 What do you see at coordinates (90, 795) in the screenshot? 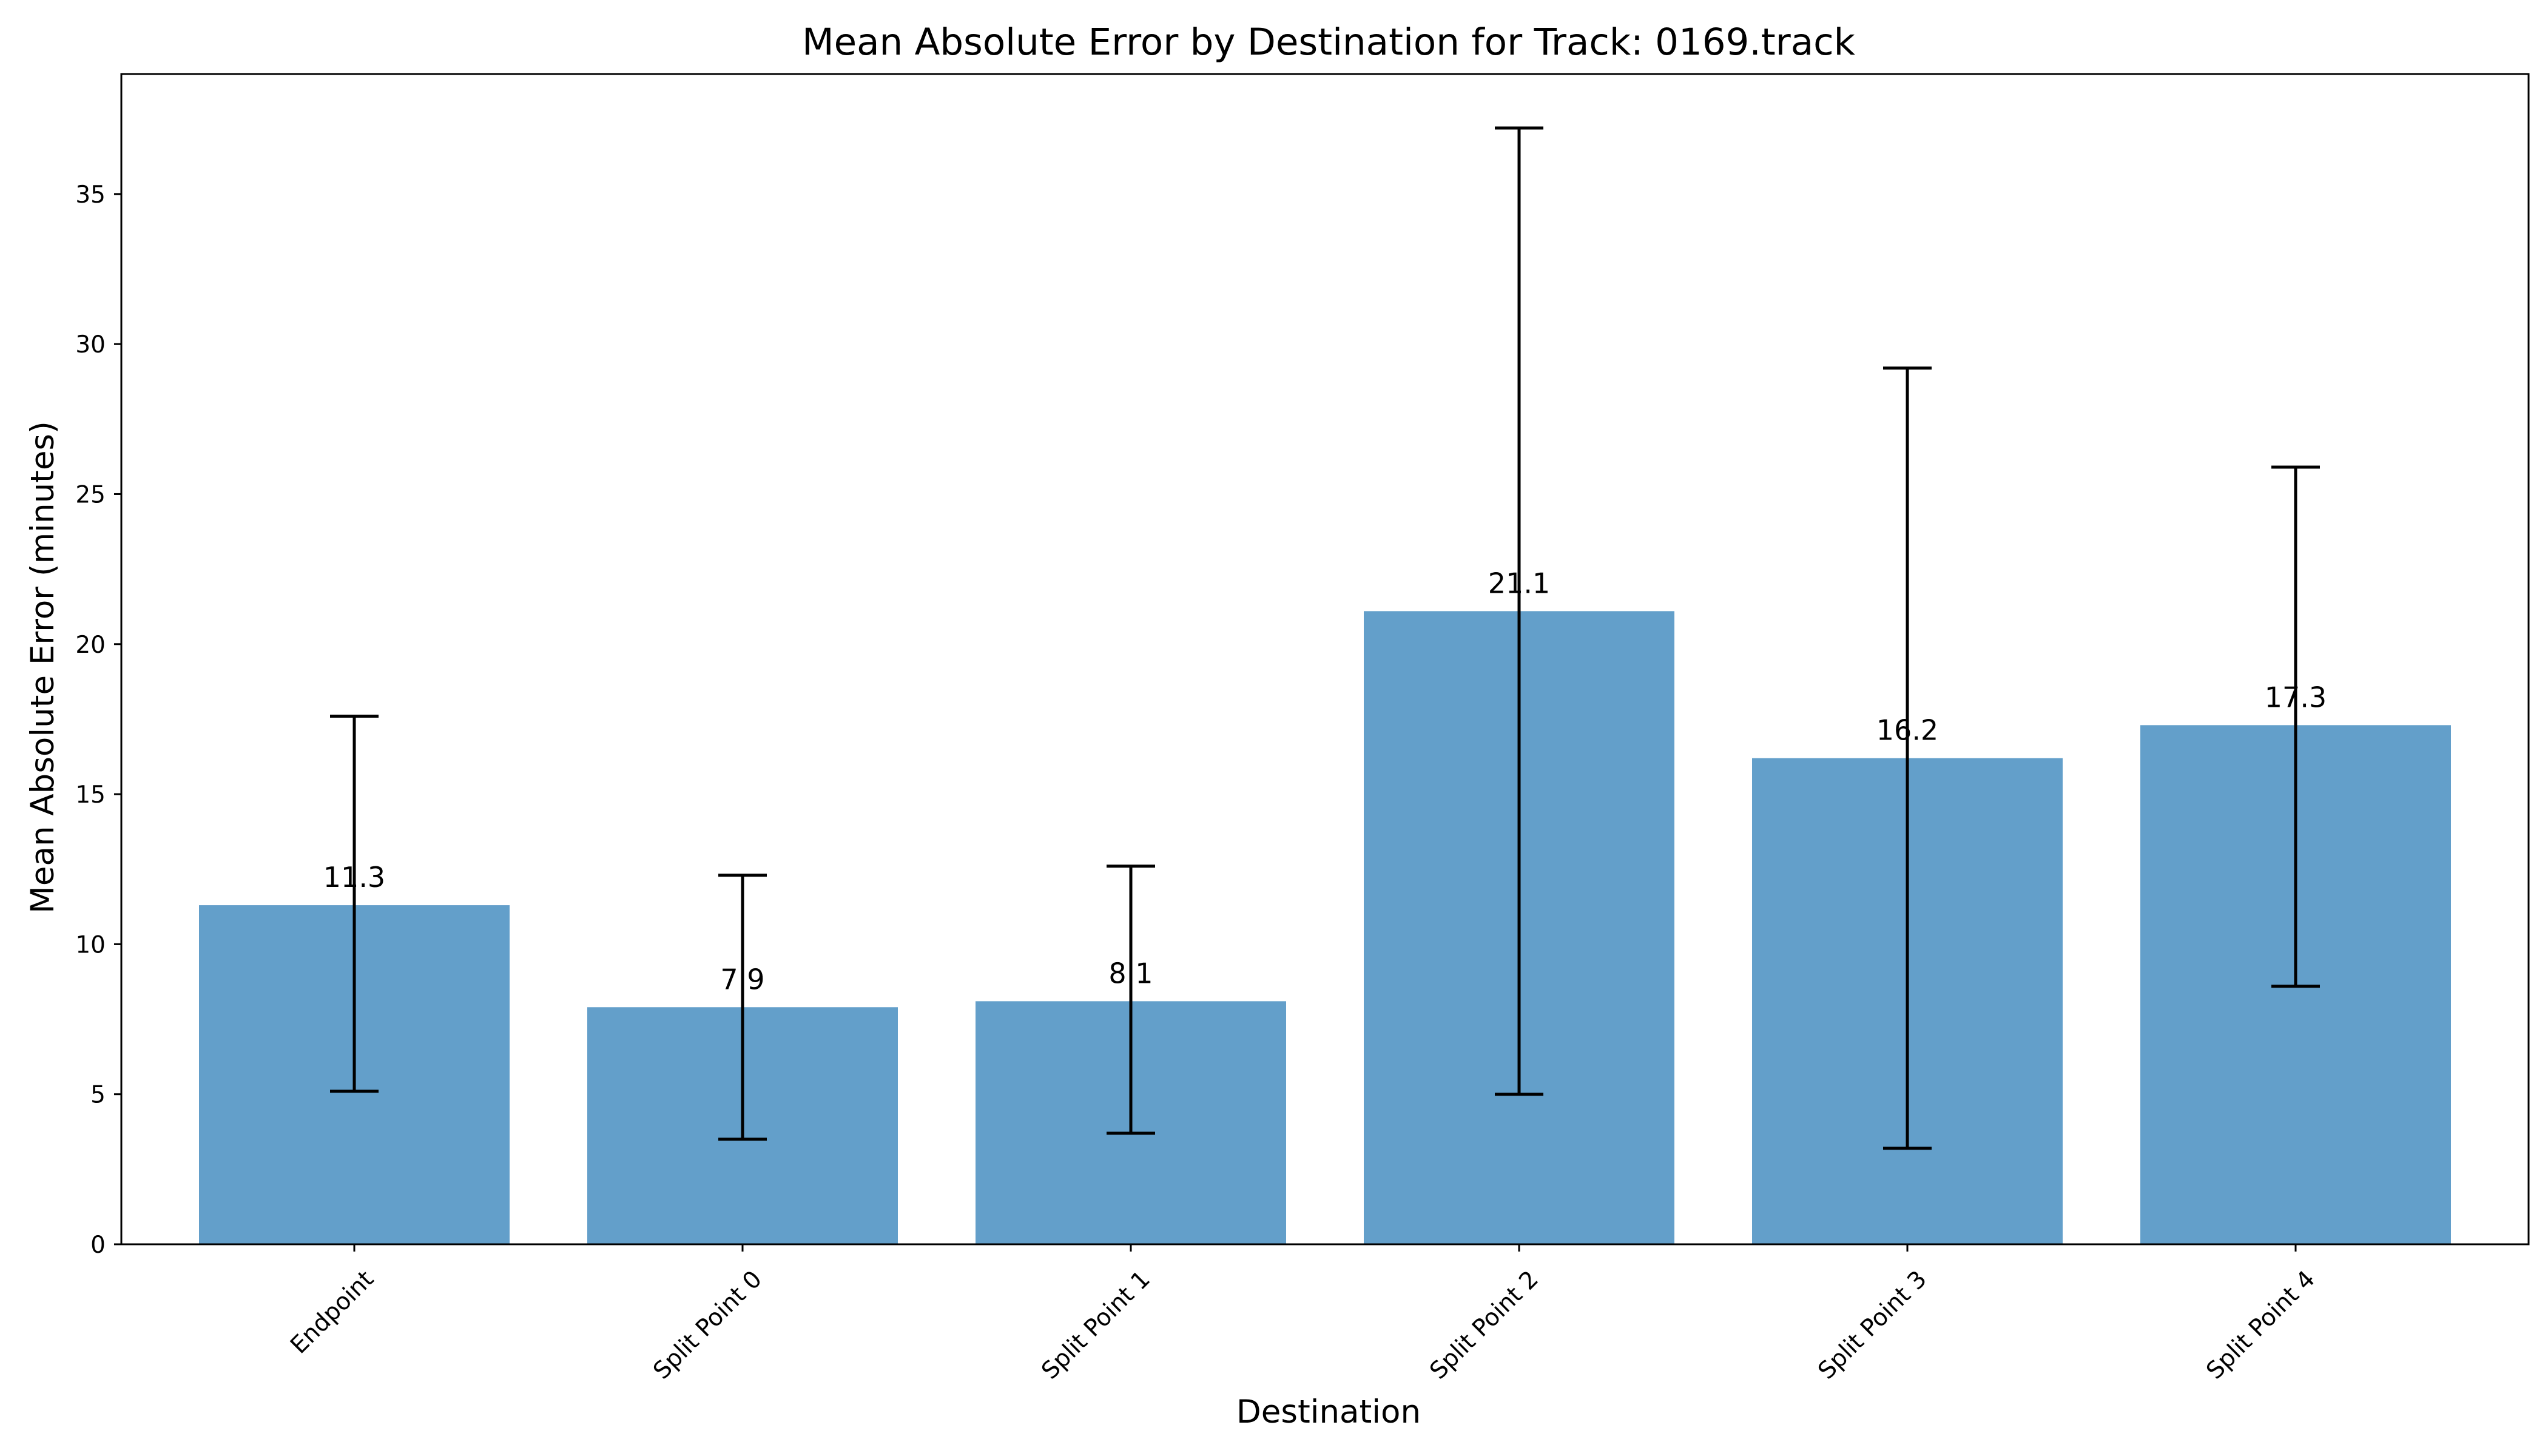
I see `y-tick-label-3: 15` at bounding box center [90, 795].